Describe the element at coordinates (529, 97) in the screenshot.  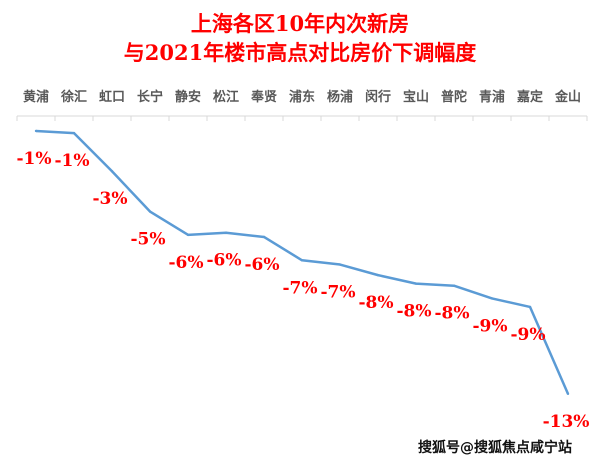
I see `x-tick-label: 嘉定` at that location.